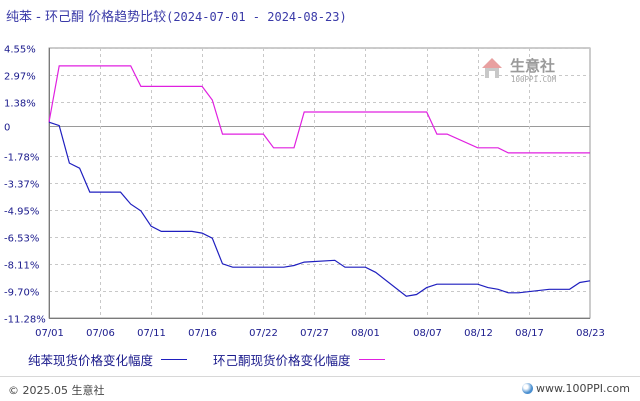 The image size is (640, 401). Describe the element at coordinates (528, 388) in the screenshot. I see `globe-icon` at that location.